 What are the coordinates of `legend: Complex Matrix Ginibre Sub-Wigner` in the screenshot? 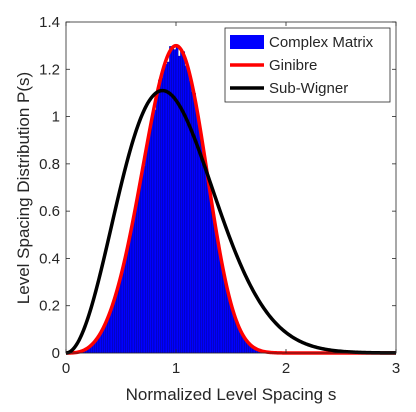 It's located at (307, 65).